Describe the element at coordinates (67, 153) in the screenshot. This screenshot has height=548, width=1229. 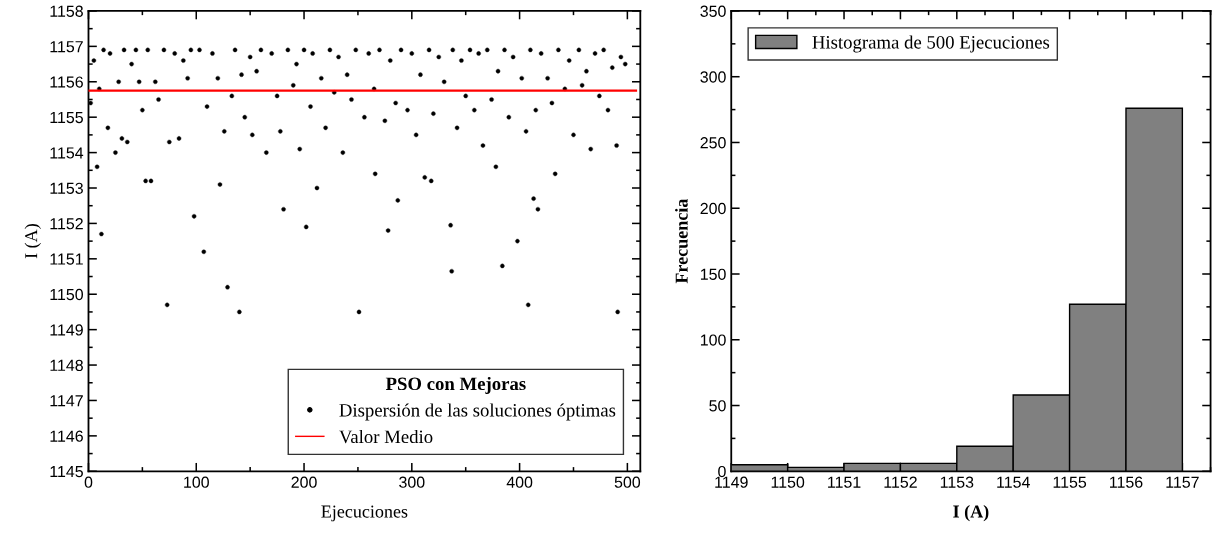
I see `y-tick-label: 1154` at that location.